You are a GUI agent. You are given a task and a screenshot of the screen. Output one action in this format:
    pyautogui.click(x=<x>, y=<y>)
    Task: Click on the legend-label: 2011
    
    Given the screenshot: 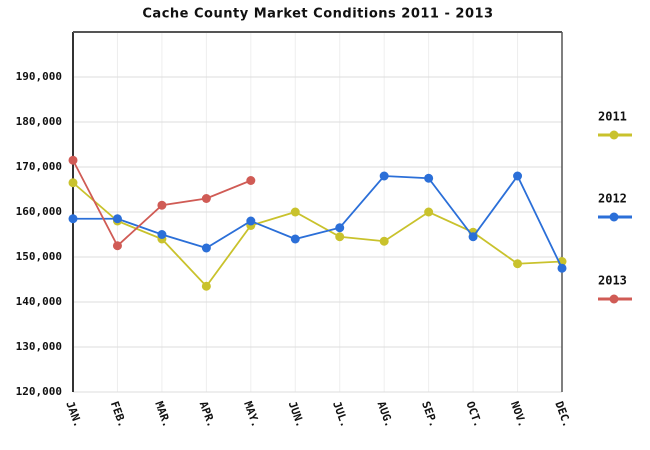 What is the action you would take?
    pyautogui.click(x=612, y=117)
    